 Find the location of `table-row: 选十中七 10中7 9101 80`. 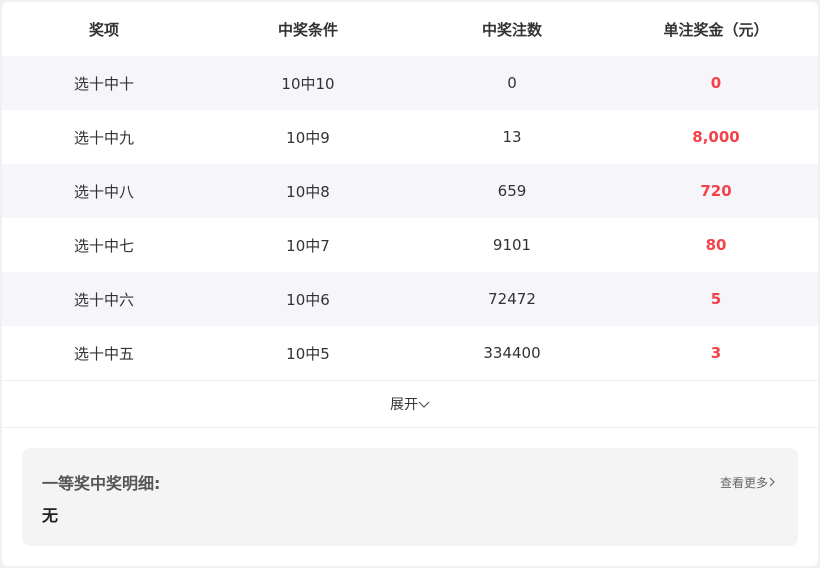

table-row: 选十中七 10中7 9101 80 is located at coordinates (410, 245).